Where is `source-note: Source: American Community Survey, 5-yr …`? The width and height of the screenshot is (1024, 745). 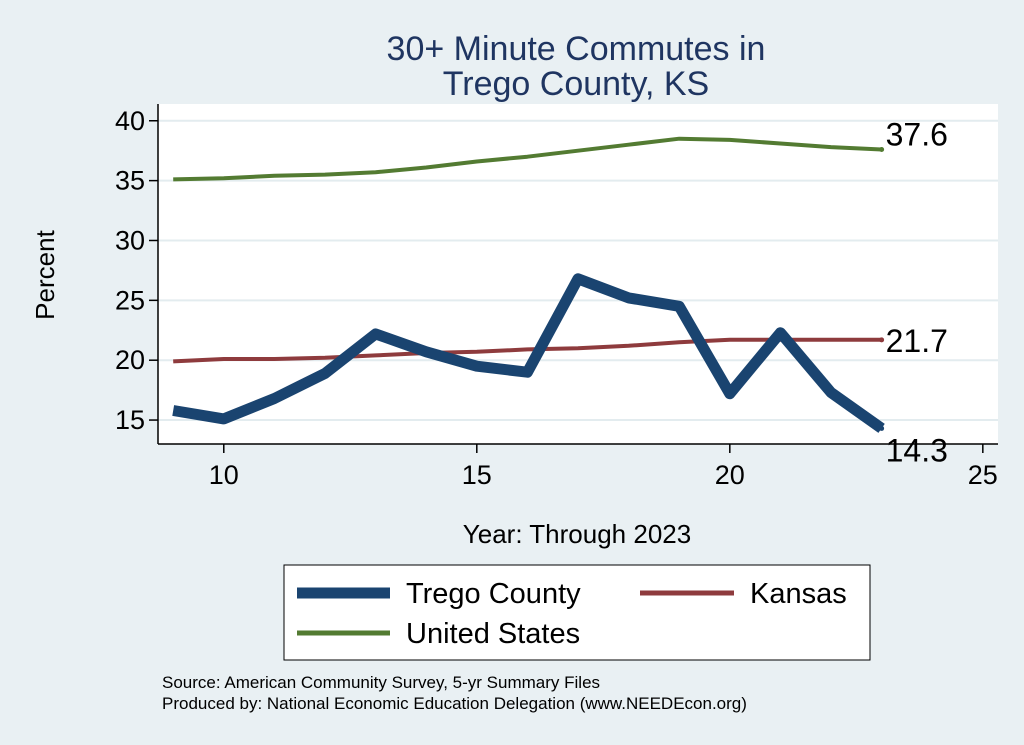
source-note: Source: American Community Survey, 5-yr … is located at coordinates (381, 682).